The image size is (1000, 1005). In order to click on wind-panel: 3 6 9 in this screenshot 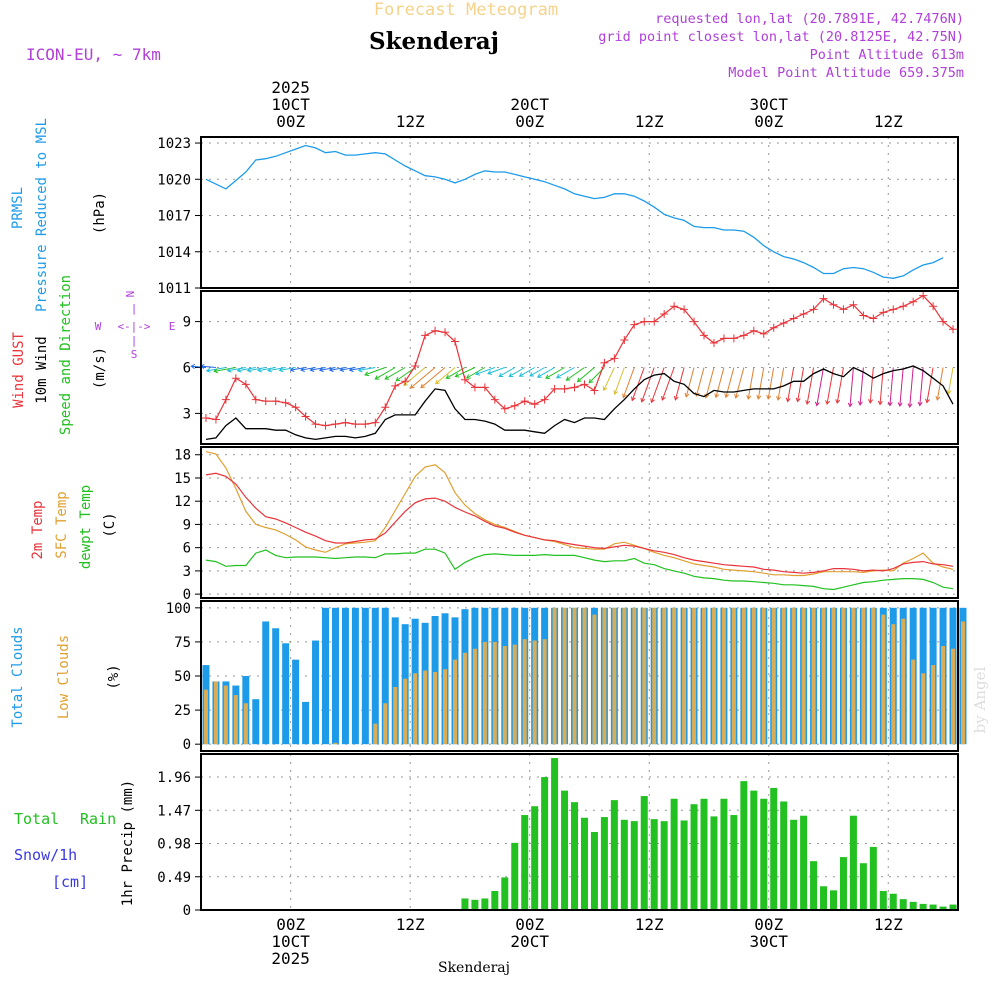, I will do `click(570, 367)`.